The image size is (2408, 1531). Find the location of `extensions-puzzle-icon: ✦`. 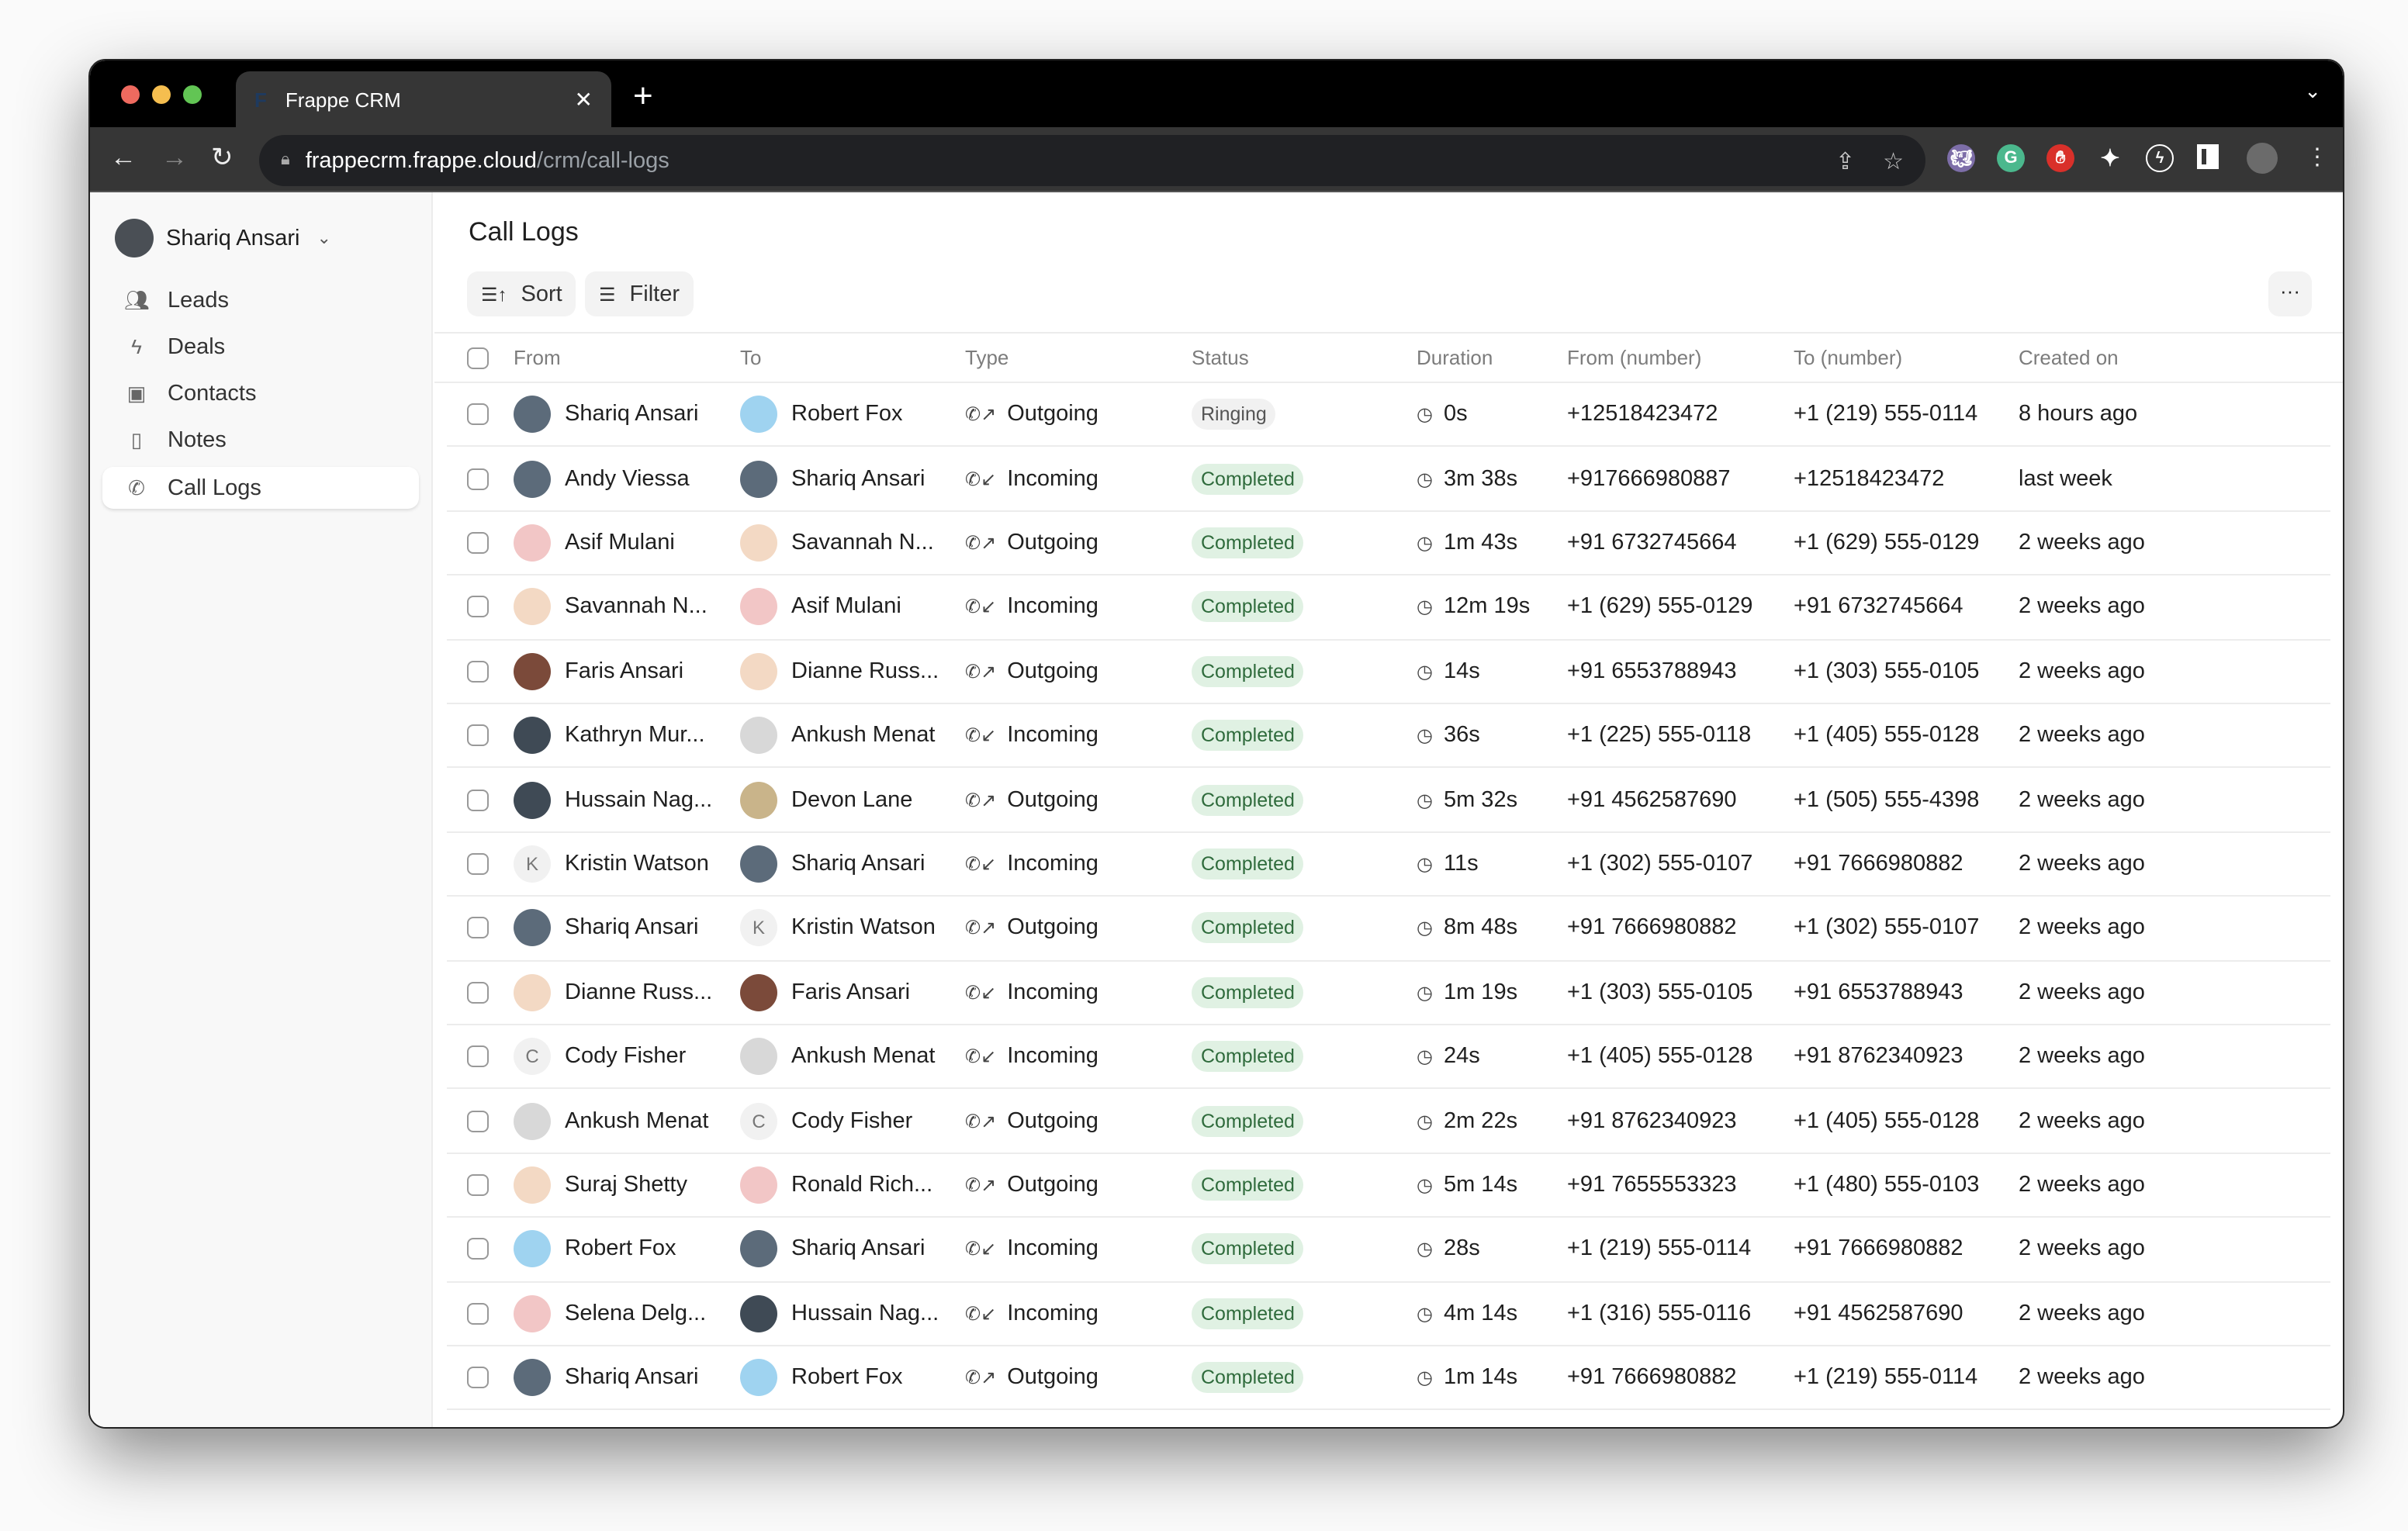

extensions-puzzle-icon: ✦ is located at coordinates (2110, 159).